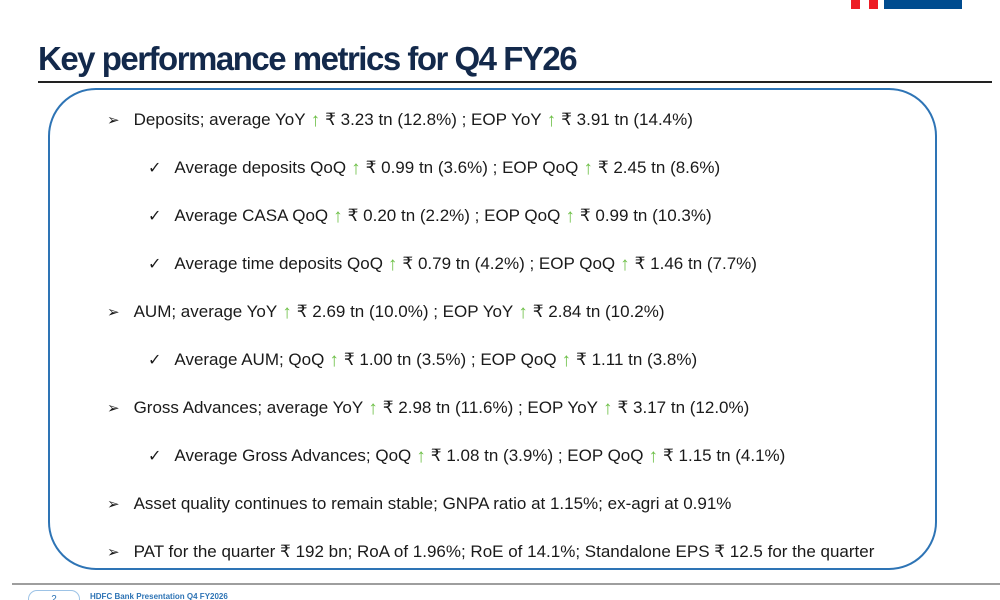 The height and width of the screenshot is (600, 1000). What do you see at coordinates (251, 215) in the screenshot?
I see `bullet-text: Average CASA QoQ` at bounding box center [251, 215].